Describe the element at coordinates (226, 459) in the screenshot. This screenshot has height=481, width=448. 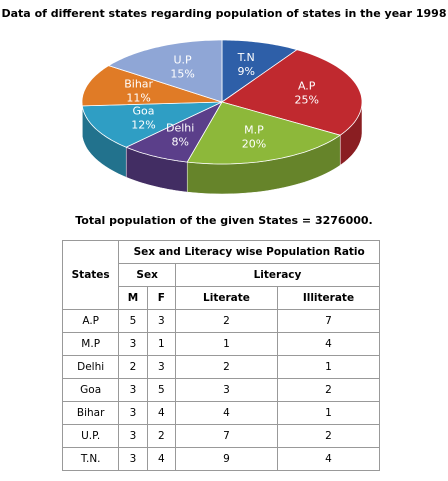
I see `table-cell: 9` at that location.